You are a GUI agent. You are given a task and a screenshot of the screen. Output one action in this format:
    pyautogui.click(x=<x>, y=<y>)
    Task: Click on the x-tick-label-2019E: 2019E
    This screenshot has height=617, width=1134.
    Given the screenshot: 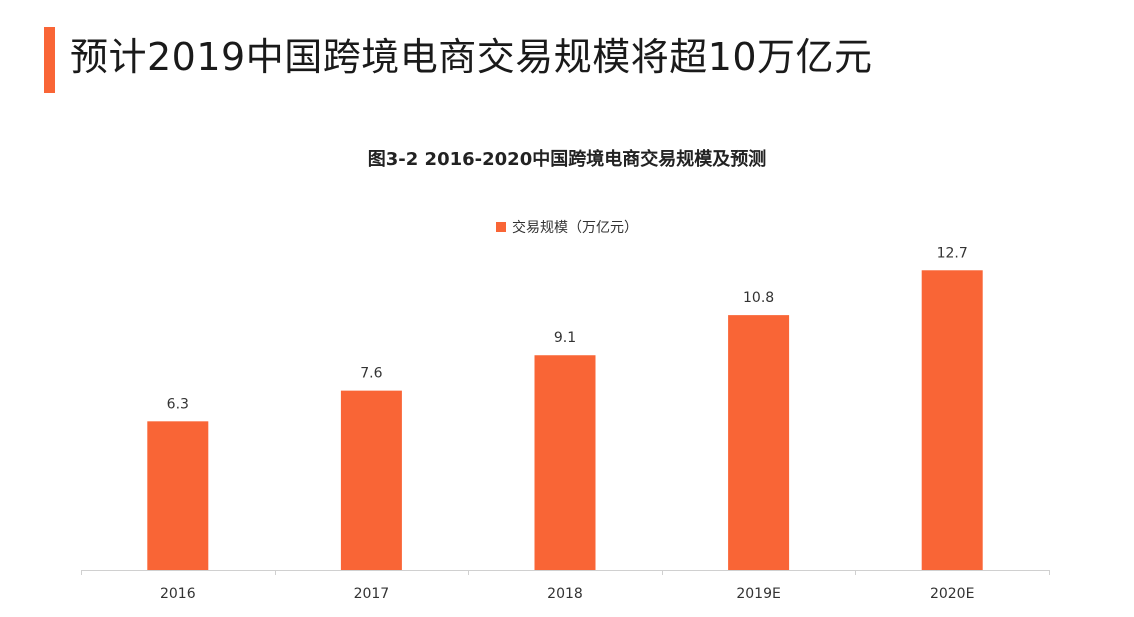 What is the action you would take?
    pyautogui.click(x=758, y=594)
    